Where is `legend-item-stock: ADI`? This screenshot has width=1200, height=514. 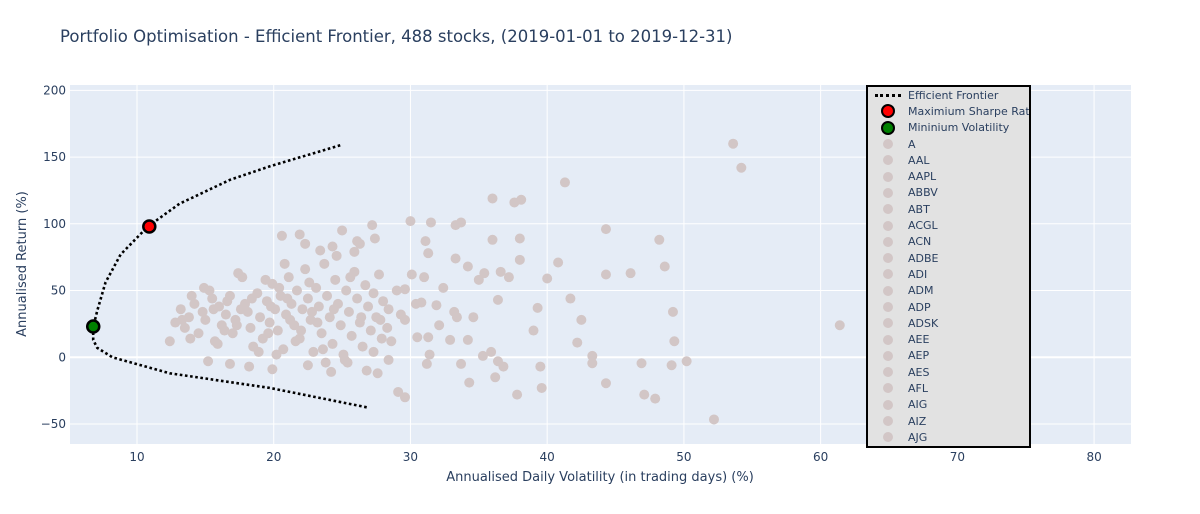 legend-item-stock: ADI is located at coordinates (948, 274).